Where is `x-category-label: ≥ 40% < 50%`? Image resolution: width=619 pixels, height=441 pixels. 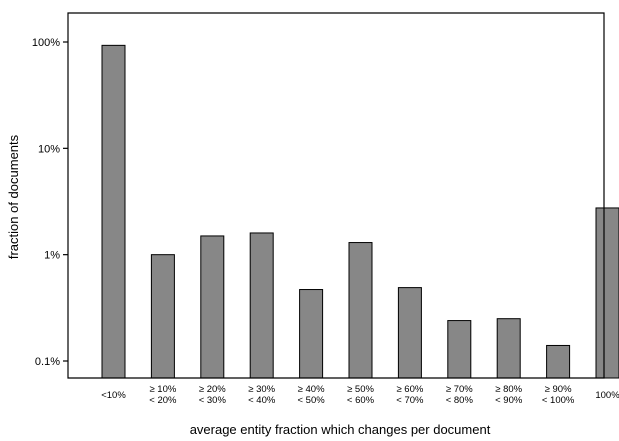 x-category-label: ≥ 40% < 50% is located at coordinates (311, 395).